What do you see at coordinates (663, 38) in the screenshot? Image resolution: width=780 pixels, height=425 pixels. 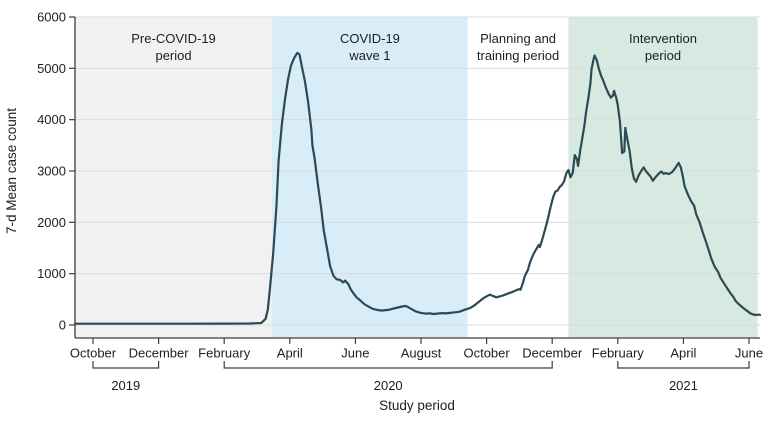 I see `period-label-line1: Intervention` at bounding box center [663, 38].